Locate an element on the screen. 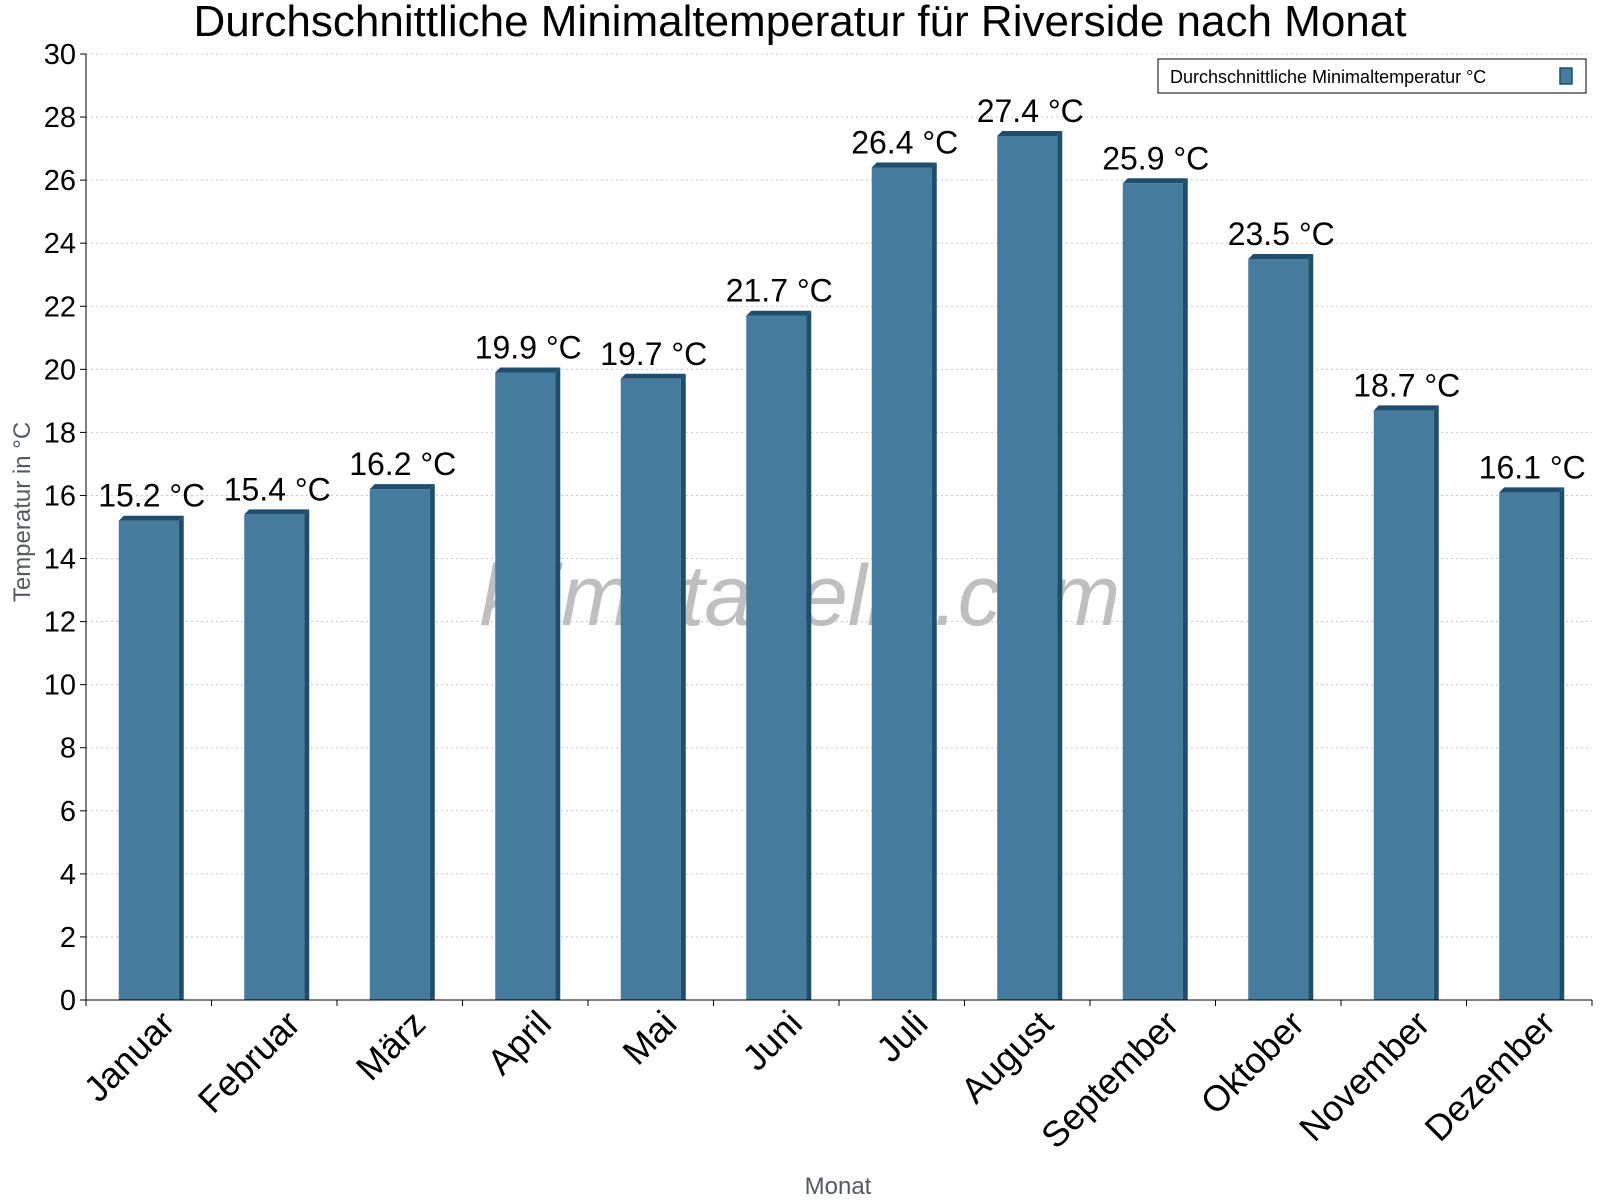 The image size is (1600, 1200). bar-November is located at coordinates (1406, 702).